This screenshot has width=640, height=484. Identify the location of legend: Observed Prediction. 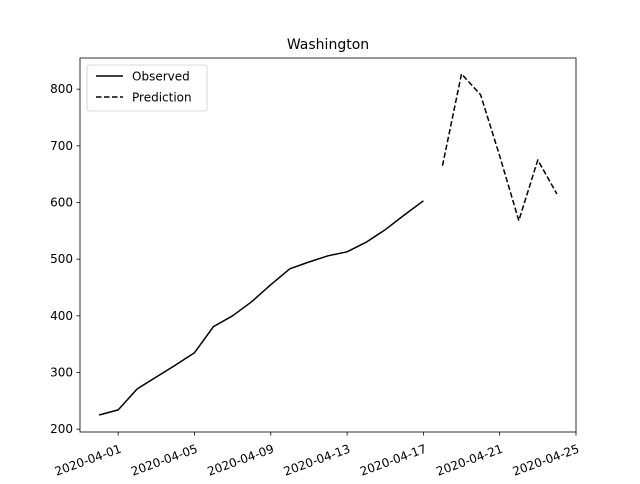
(147, 88).